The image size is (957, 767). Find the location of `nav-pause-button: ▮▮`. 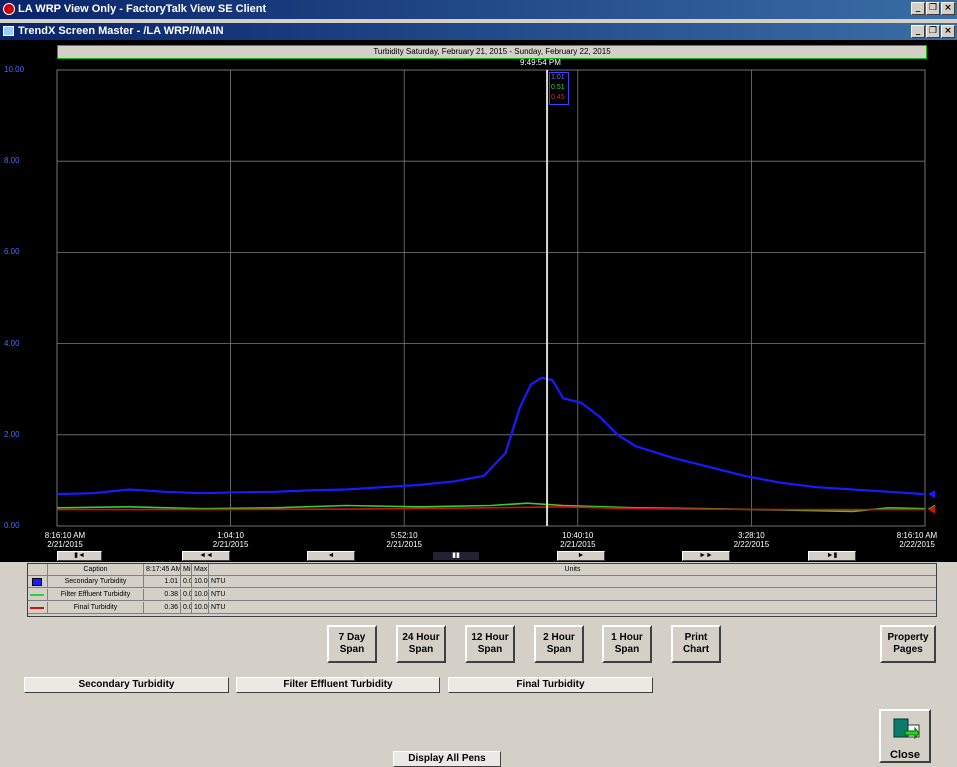

nav-pause-button: ▮▮ is located at coordinates (456, 556).